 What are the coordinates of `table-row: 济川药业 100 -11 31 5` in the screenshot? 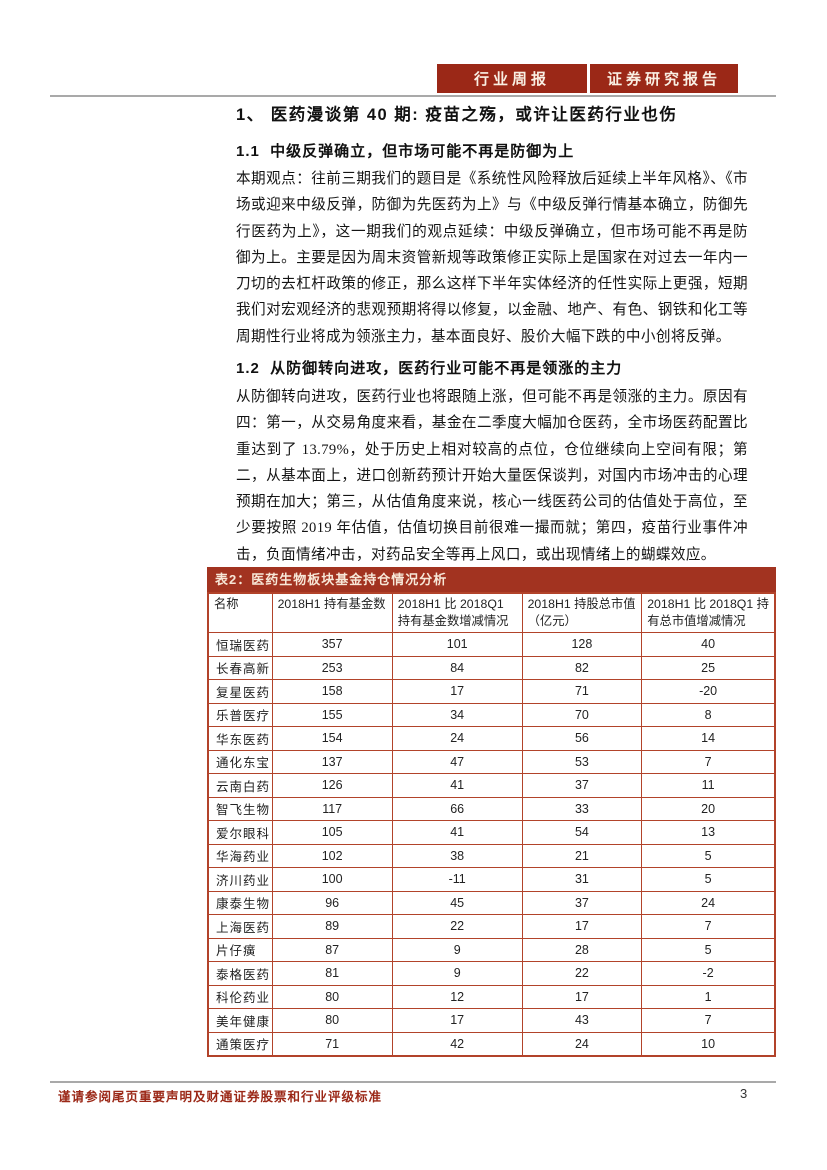 It's located at (491, 879).